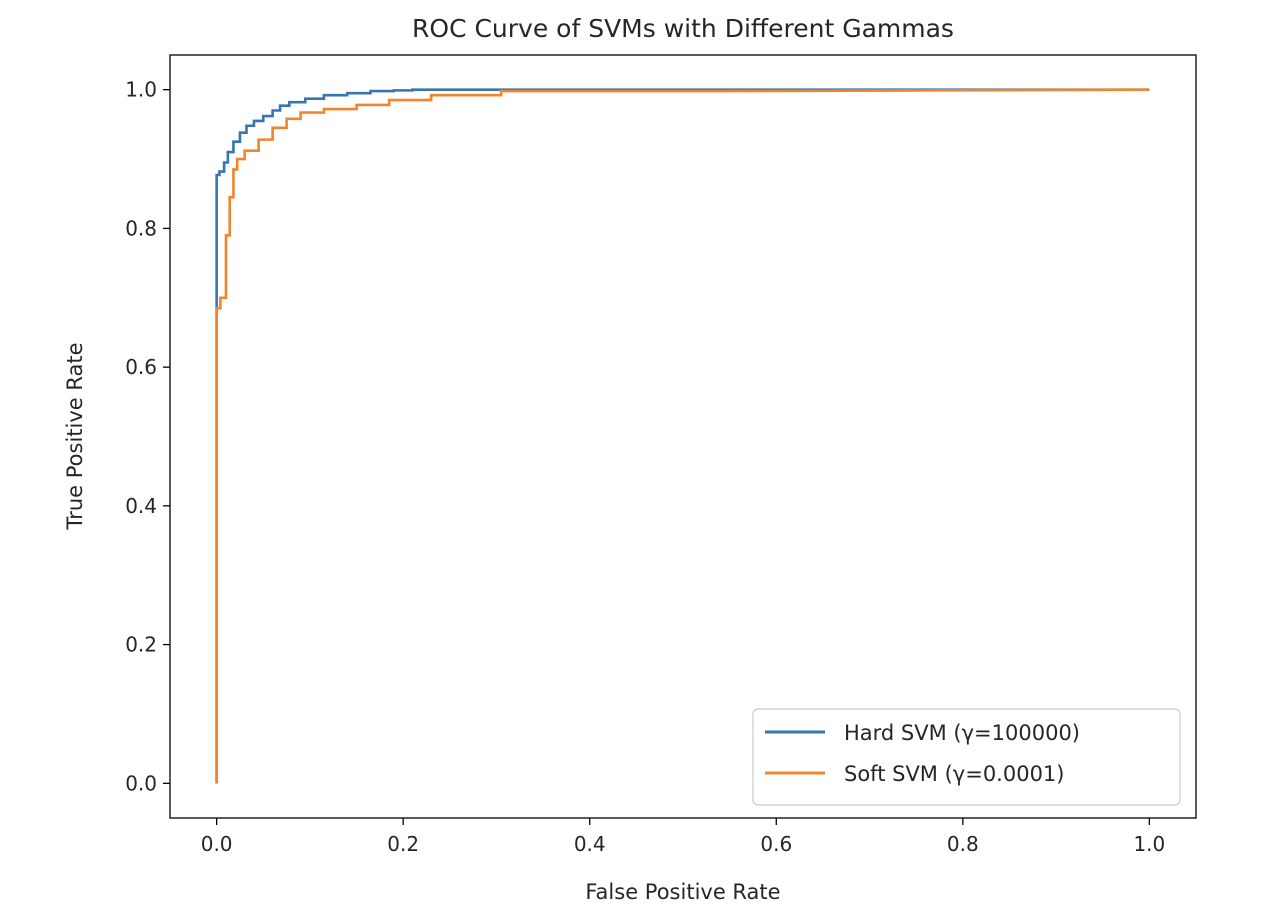 This screenshot has height=908, width=1268. Describe the element at coordinates (403, 844) in the screenshot. I see `x-tick-label: 0.2` at that location.